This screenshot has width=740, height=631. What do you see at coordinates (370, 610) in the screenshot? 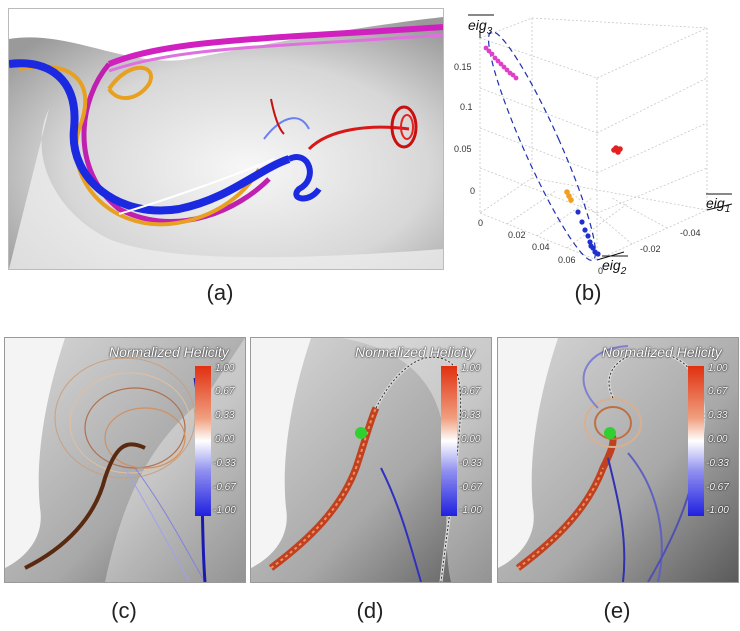
I see `caption-d: (d)` at bounding box center [370, 610].